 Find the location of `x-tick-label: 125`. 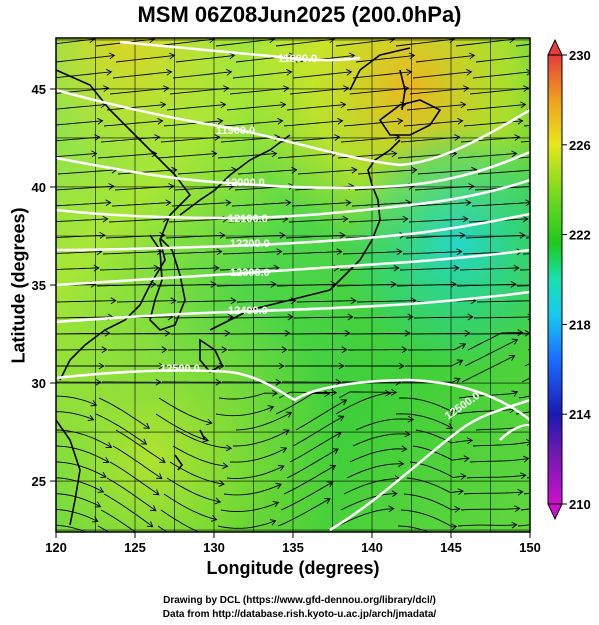

x-tick-label: 125 is located at coordinates (135, 547).